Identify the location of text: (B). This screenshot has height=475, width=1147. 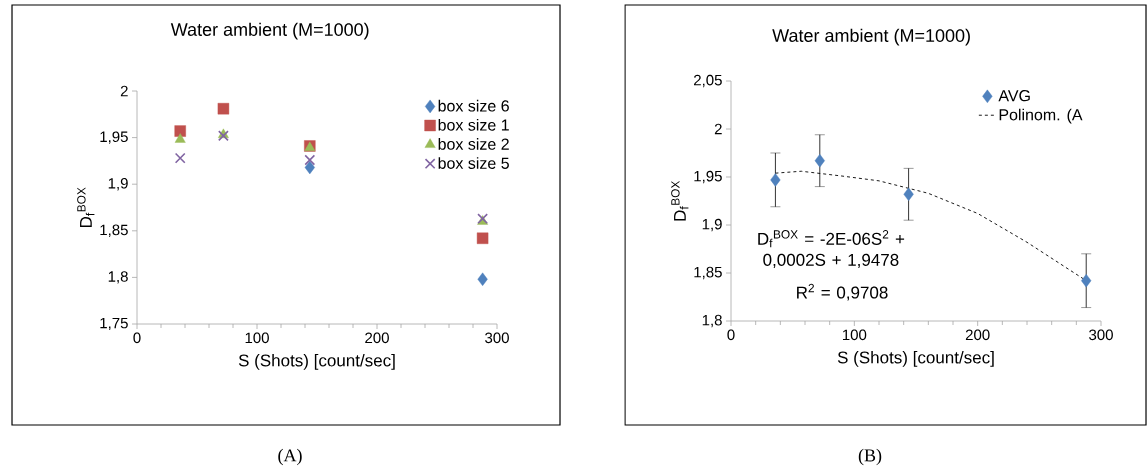
(870, 457).